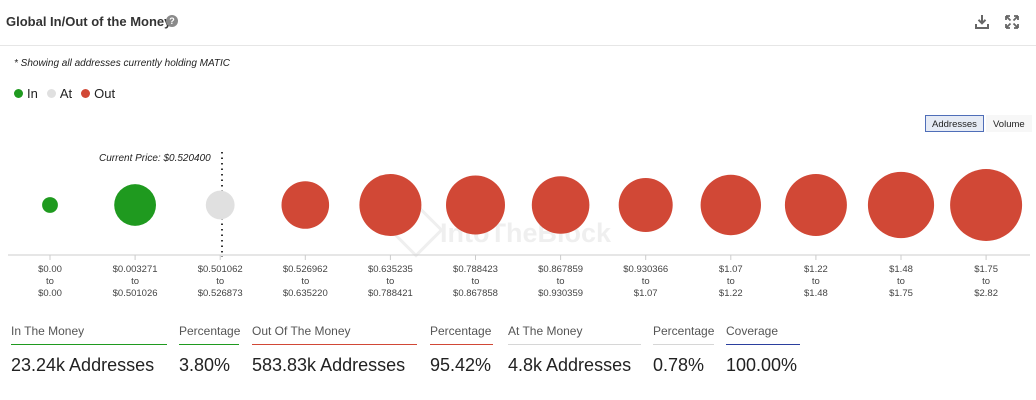 This screenshot has height=400, width=1036. Describe the element at coordinates (50, 293) in the screenshot. I see `x-tick-label-0-to: $0.00` at that location.